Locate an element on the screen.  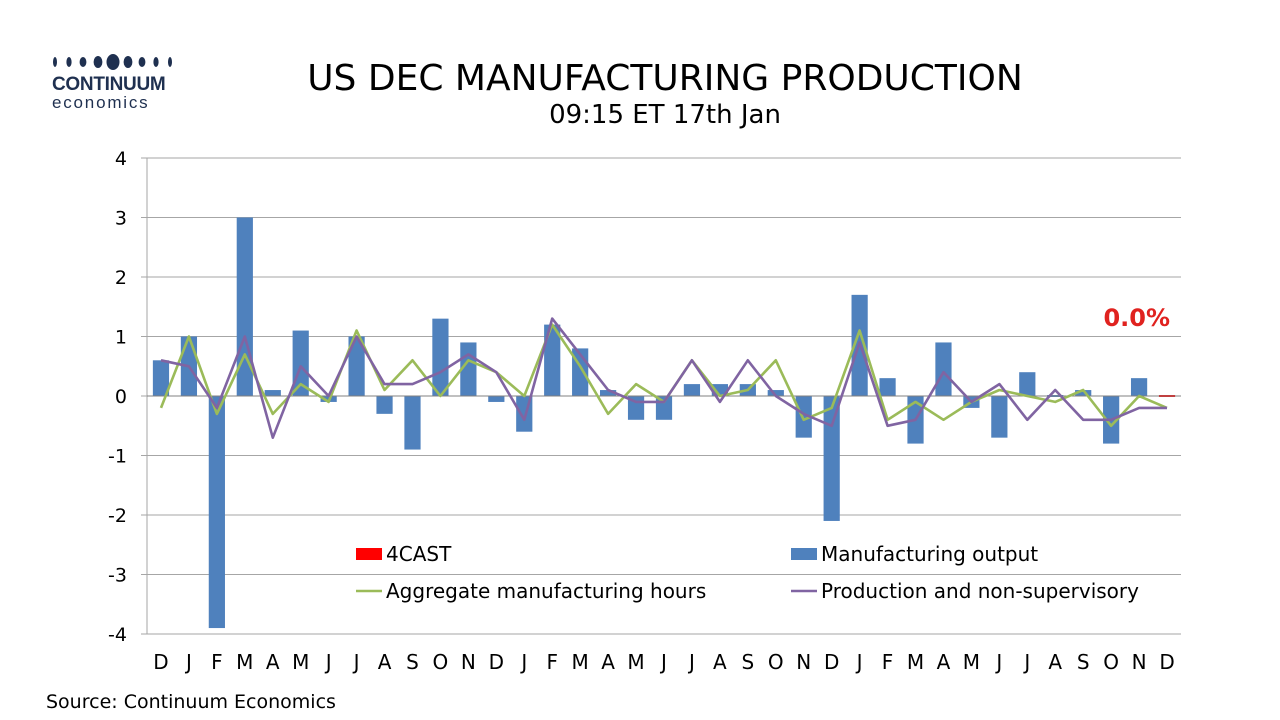
y-tick-label: 0 is located at coordinates (121, 397).